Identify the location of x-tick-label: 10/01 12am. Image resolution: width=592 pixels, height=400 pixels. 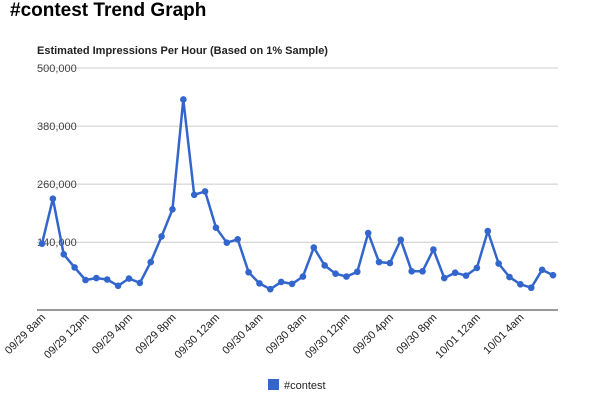
(458, 337).